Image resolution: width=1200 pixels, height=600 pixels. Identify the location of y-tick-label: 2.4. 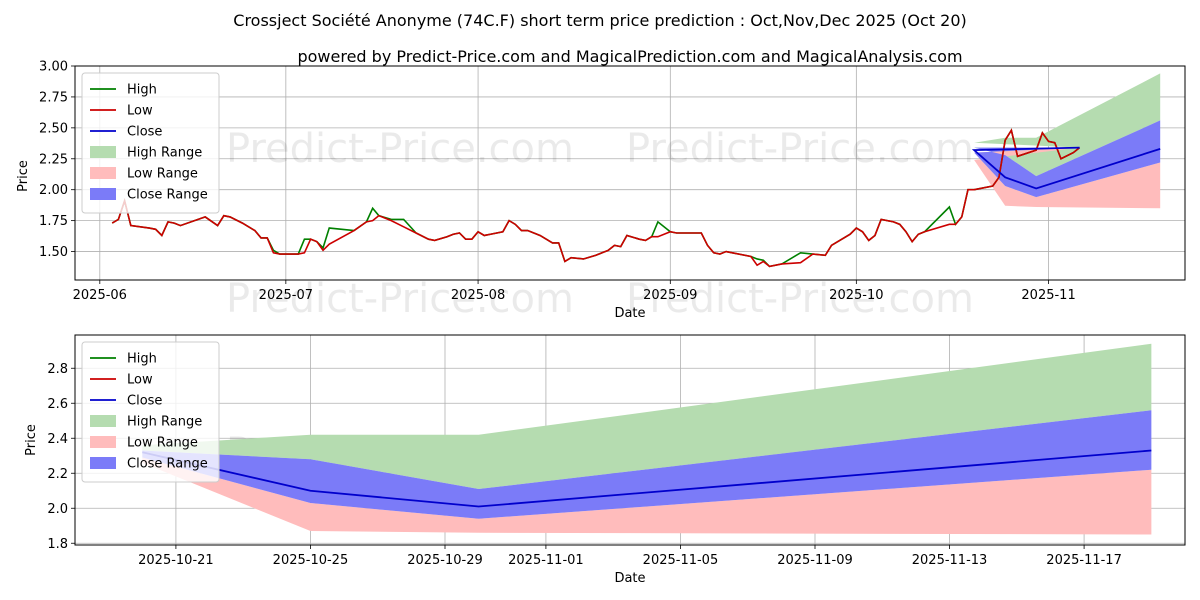
(57, 439).